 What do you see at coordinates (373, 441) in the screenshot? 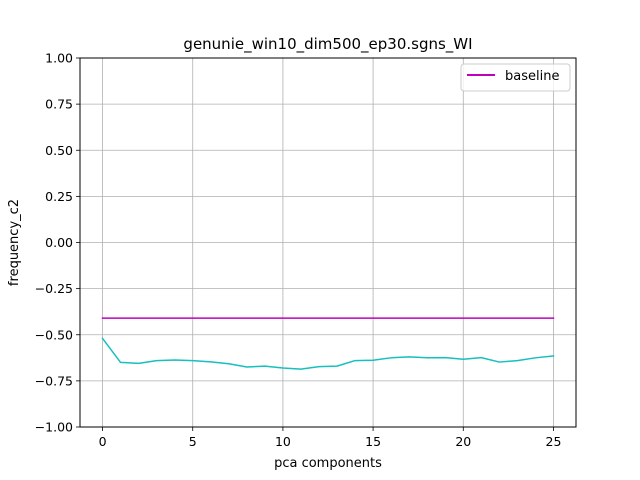
I see `x-tick-label: 15` at bounding box center [373, 441].